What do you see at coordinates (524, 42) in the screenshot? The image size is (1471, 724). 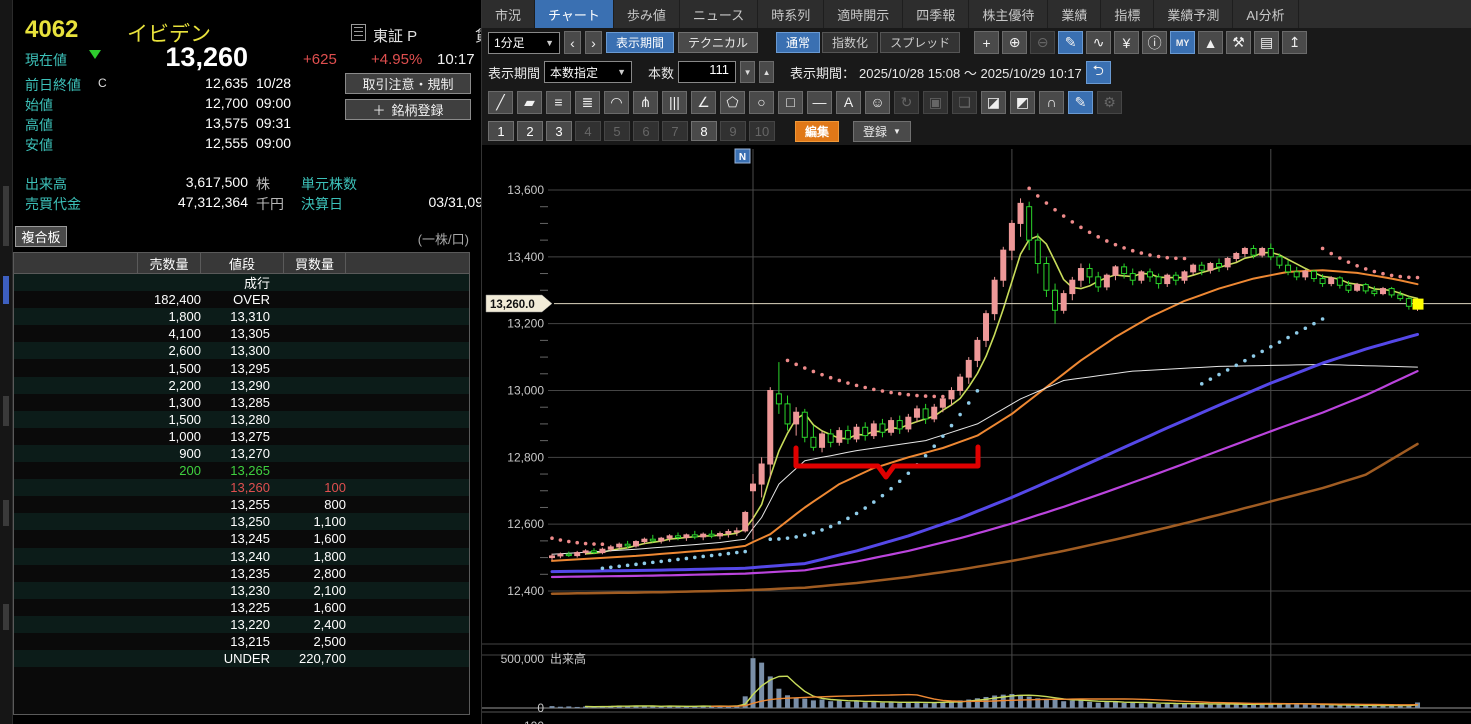 I see `interval-dropdown: 1分足 ▼` at bounding box center [524, 42].